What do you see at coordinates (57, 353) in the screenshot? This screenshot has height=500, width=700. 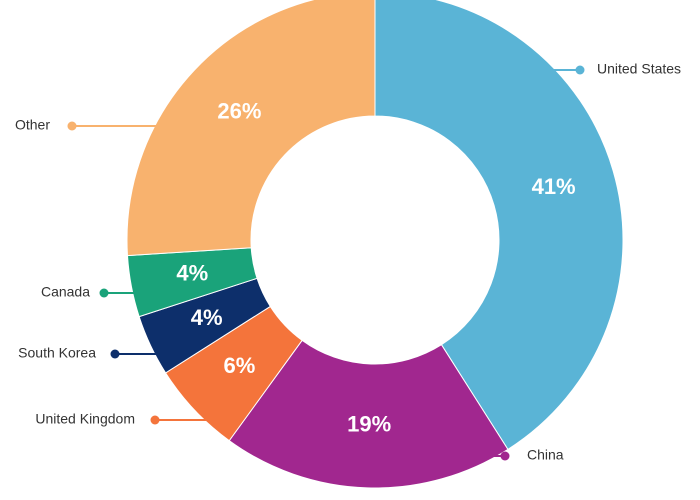 I see `category-label: South Korea` at bounding box center [57, 353].